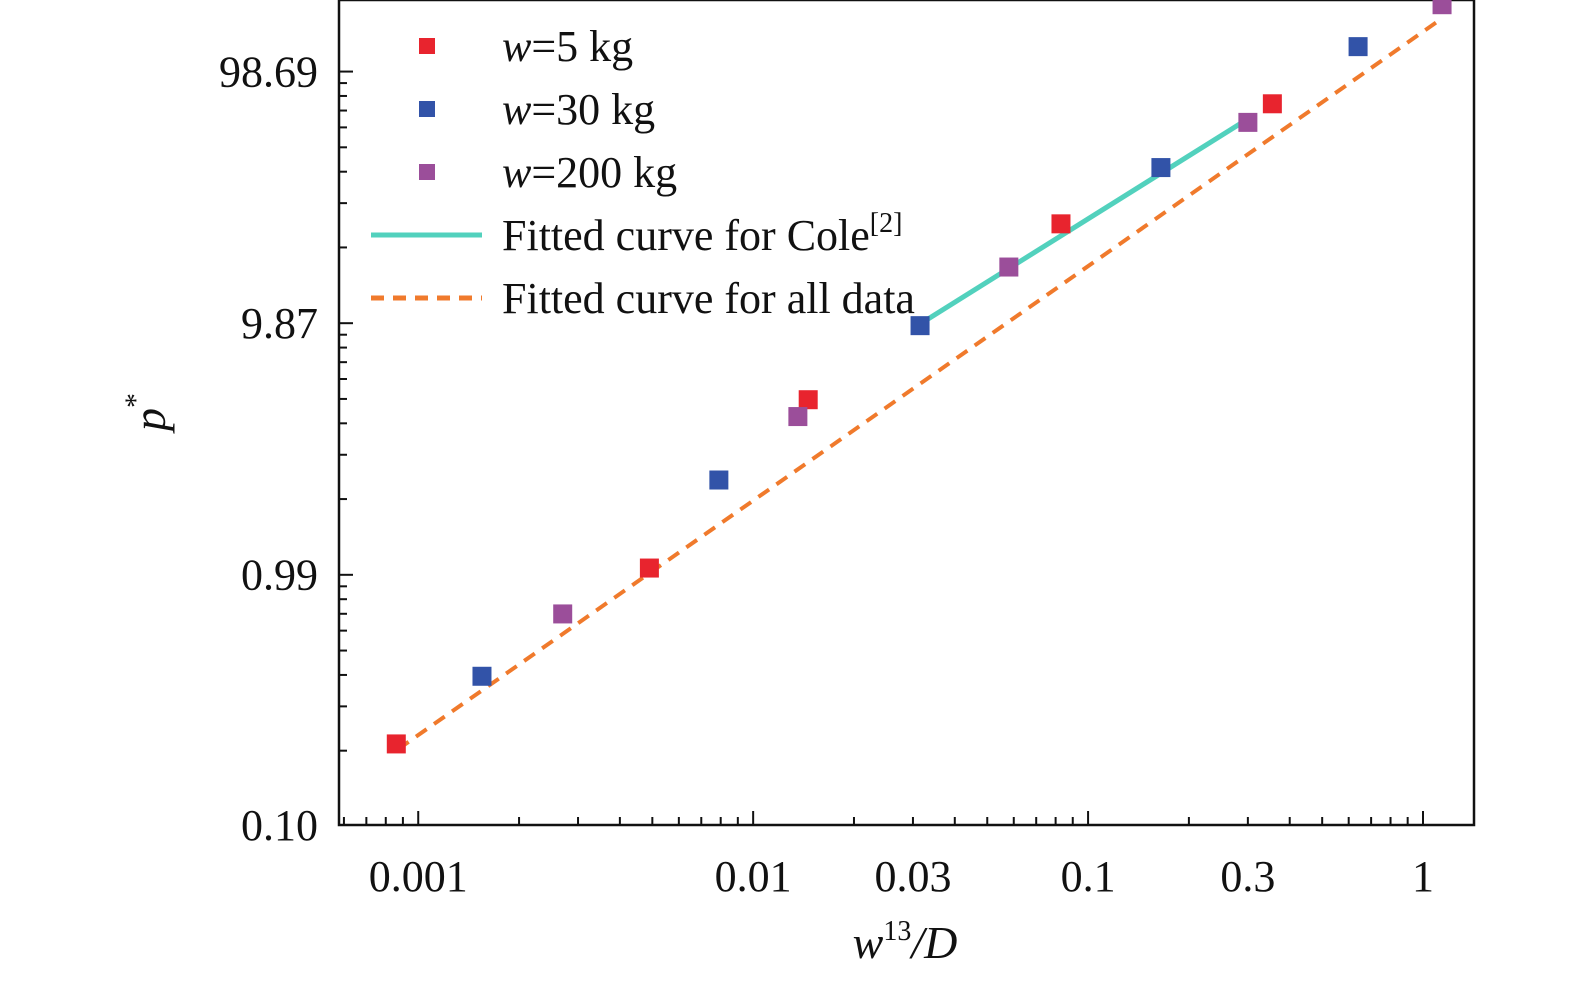 This screenshot has width=1575, height=982. What do you see at coordinates (268, 72) in the screenshot?
I see `y-tick-label: 98.69` at bounding box center [268, 72].